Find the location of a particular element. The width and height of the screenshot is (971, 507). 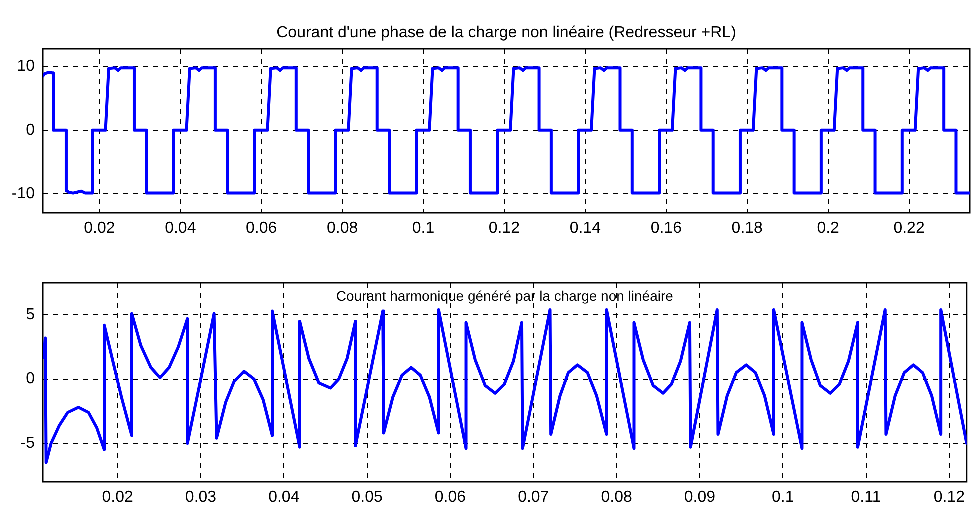

x-tick-label: 0.2 is located at coordinates (828, 229).